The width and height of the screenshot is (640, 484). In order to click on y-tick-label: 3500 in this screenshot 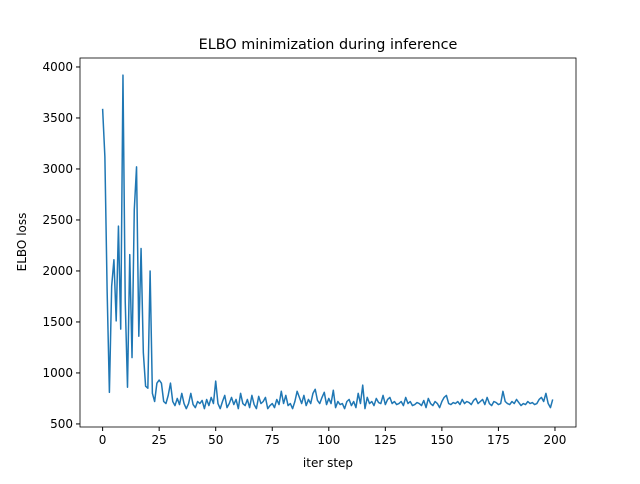, I will do `click(57, 118)`.